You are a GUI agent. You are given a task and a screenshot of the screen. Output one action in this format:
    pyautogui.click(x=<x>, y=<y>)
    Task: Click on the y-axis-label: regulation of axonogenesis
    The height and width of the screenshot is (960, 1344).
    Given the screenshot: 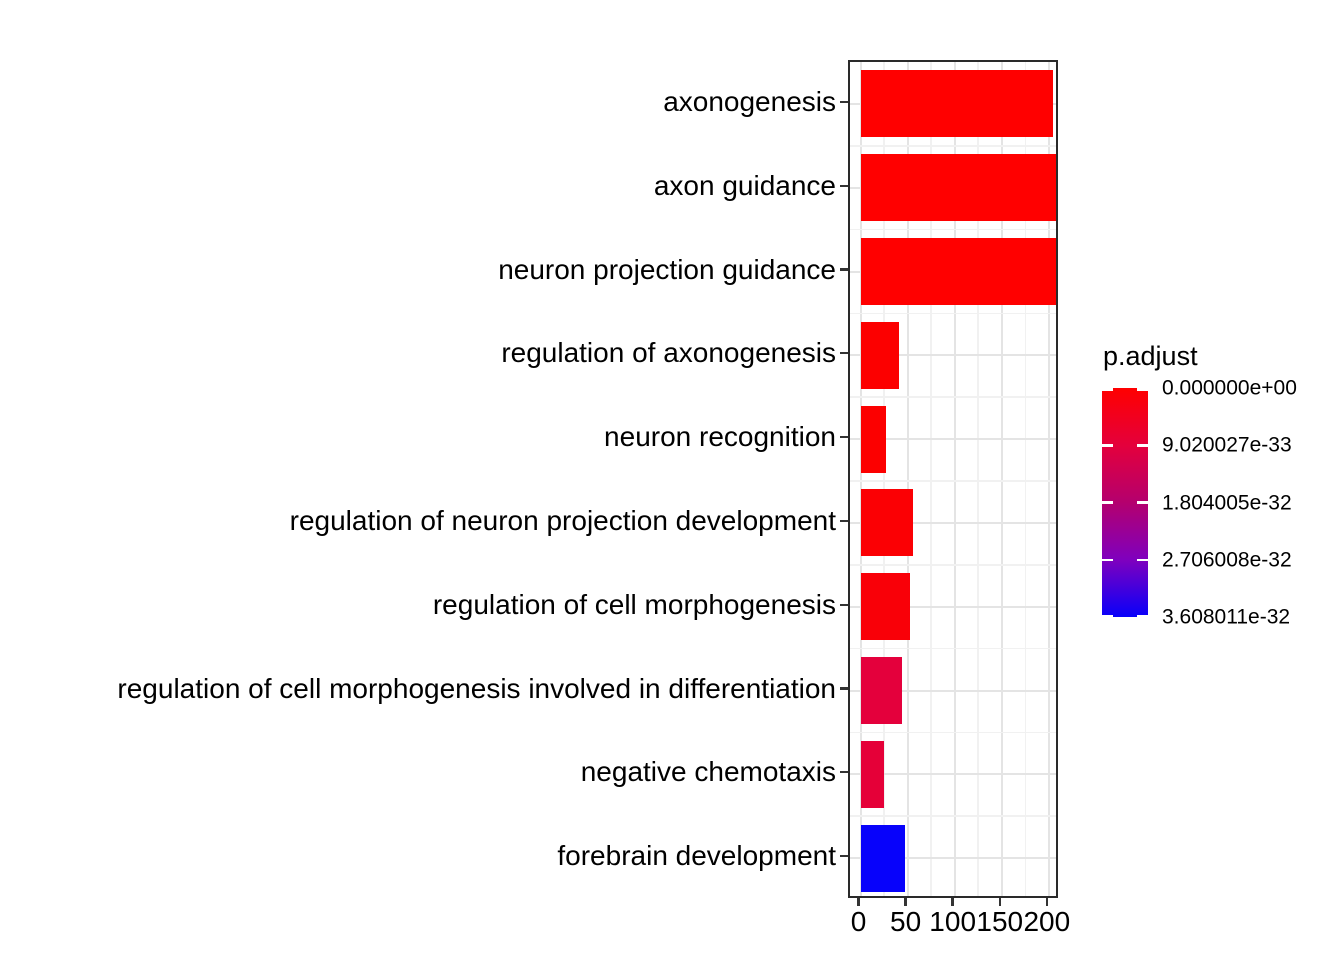 What is the action you would take?
    pyautogui.click(x=668, y=353)
    